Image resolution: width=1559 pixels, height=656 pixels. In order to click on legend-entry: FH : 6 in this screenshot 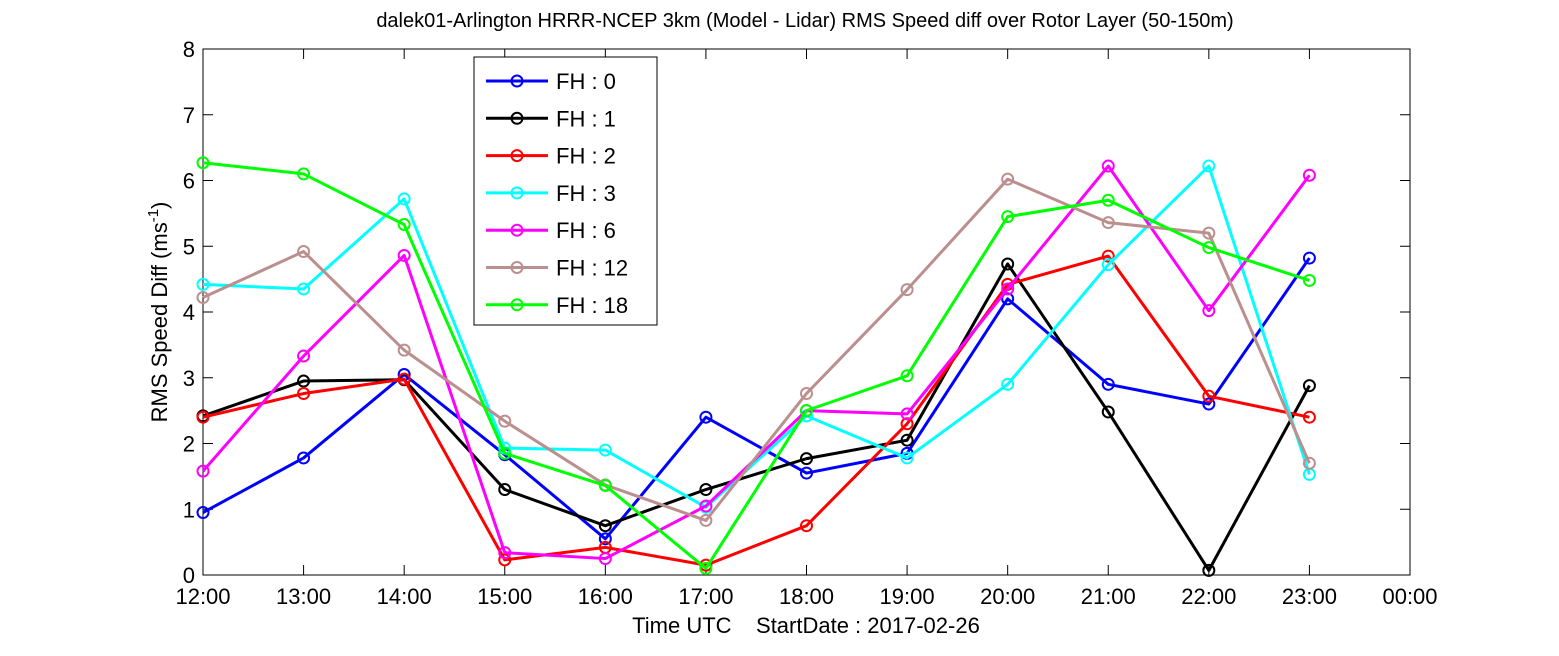, I will do `click(551, 230)`.